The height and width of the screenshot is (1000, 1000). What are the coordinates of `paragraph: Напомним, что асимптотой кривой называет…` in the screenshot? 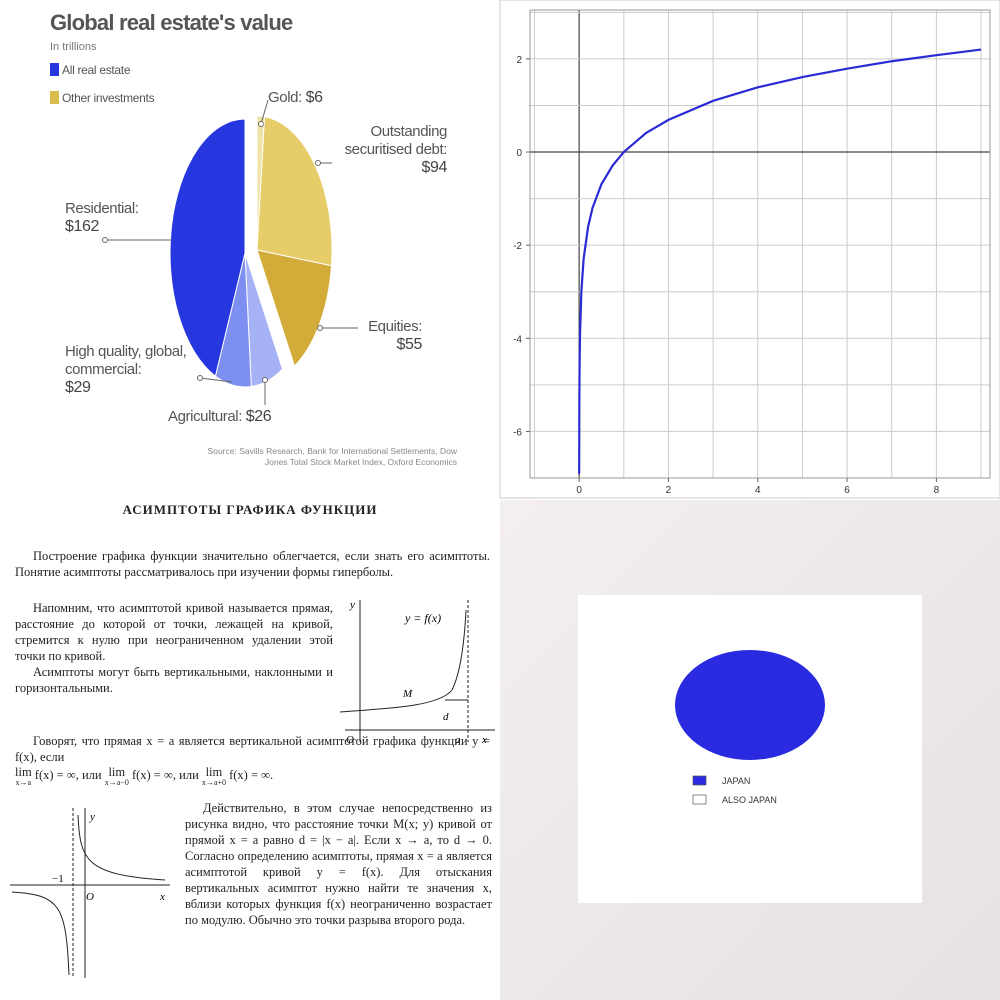 It's located at (174, 648).